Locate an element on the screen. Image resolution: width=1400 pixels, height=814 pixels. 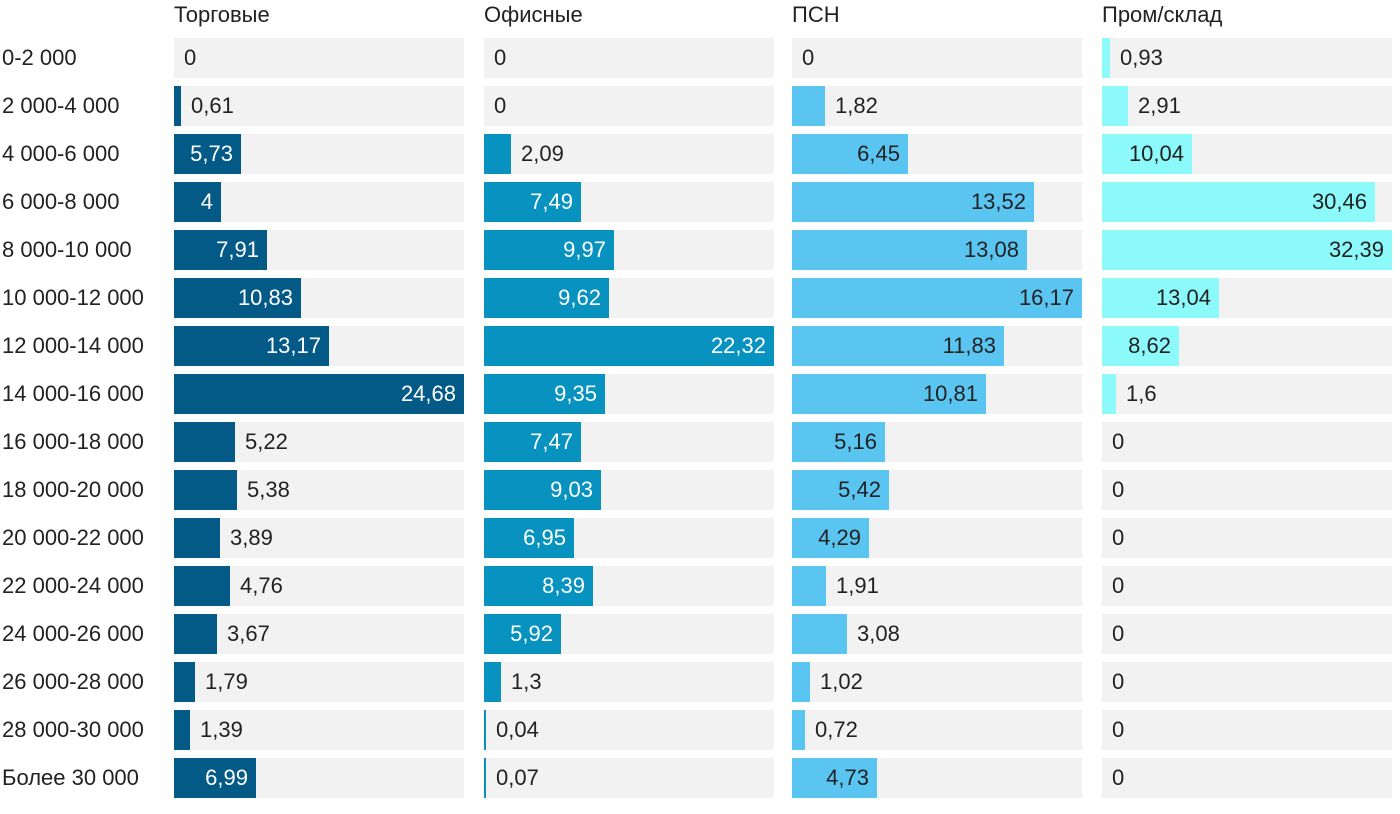
data-label: 7,49 is located at coordinates (551, 201).